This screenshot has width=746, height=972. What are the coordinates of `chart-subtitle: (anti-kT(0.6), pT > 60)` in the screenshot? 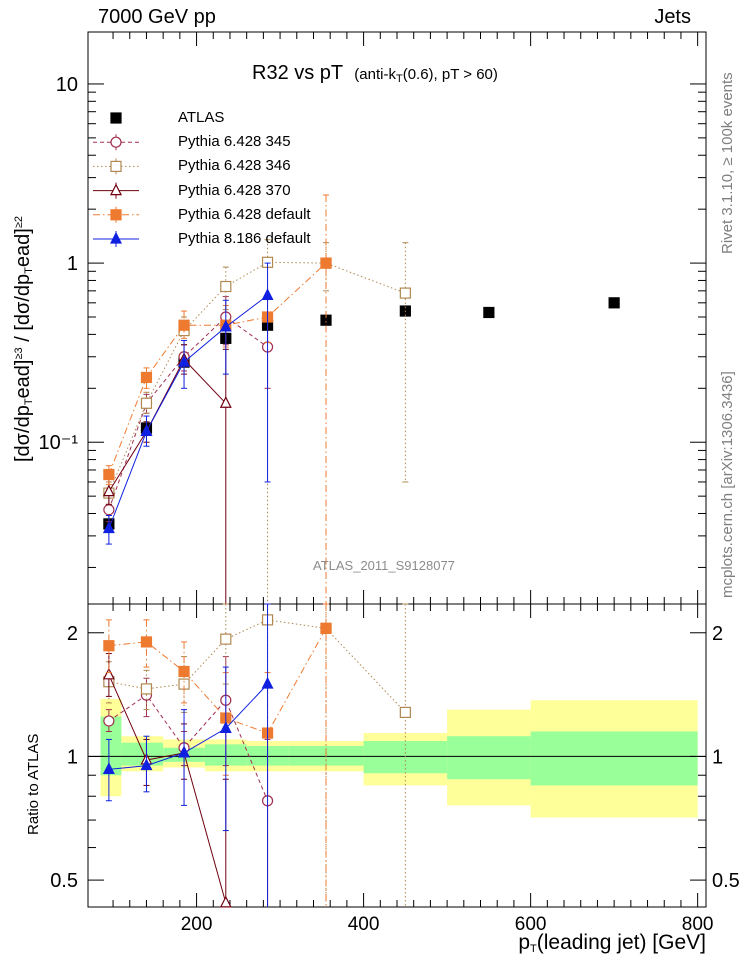 It's located at (426, 75).